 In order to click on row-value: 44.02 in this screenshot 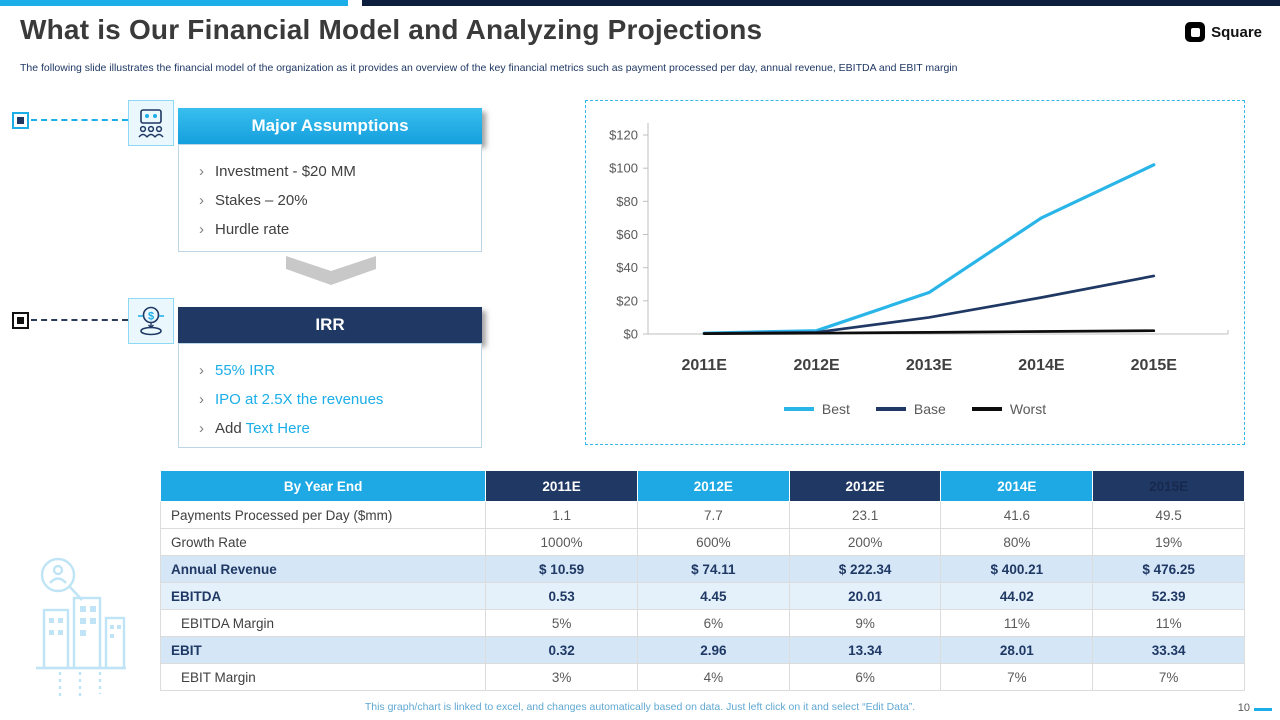, I will do `click(1017, 596)`.